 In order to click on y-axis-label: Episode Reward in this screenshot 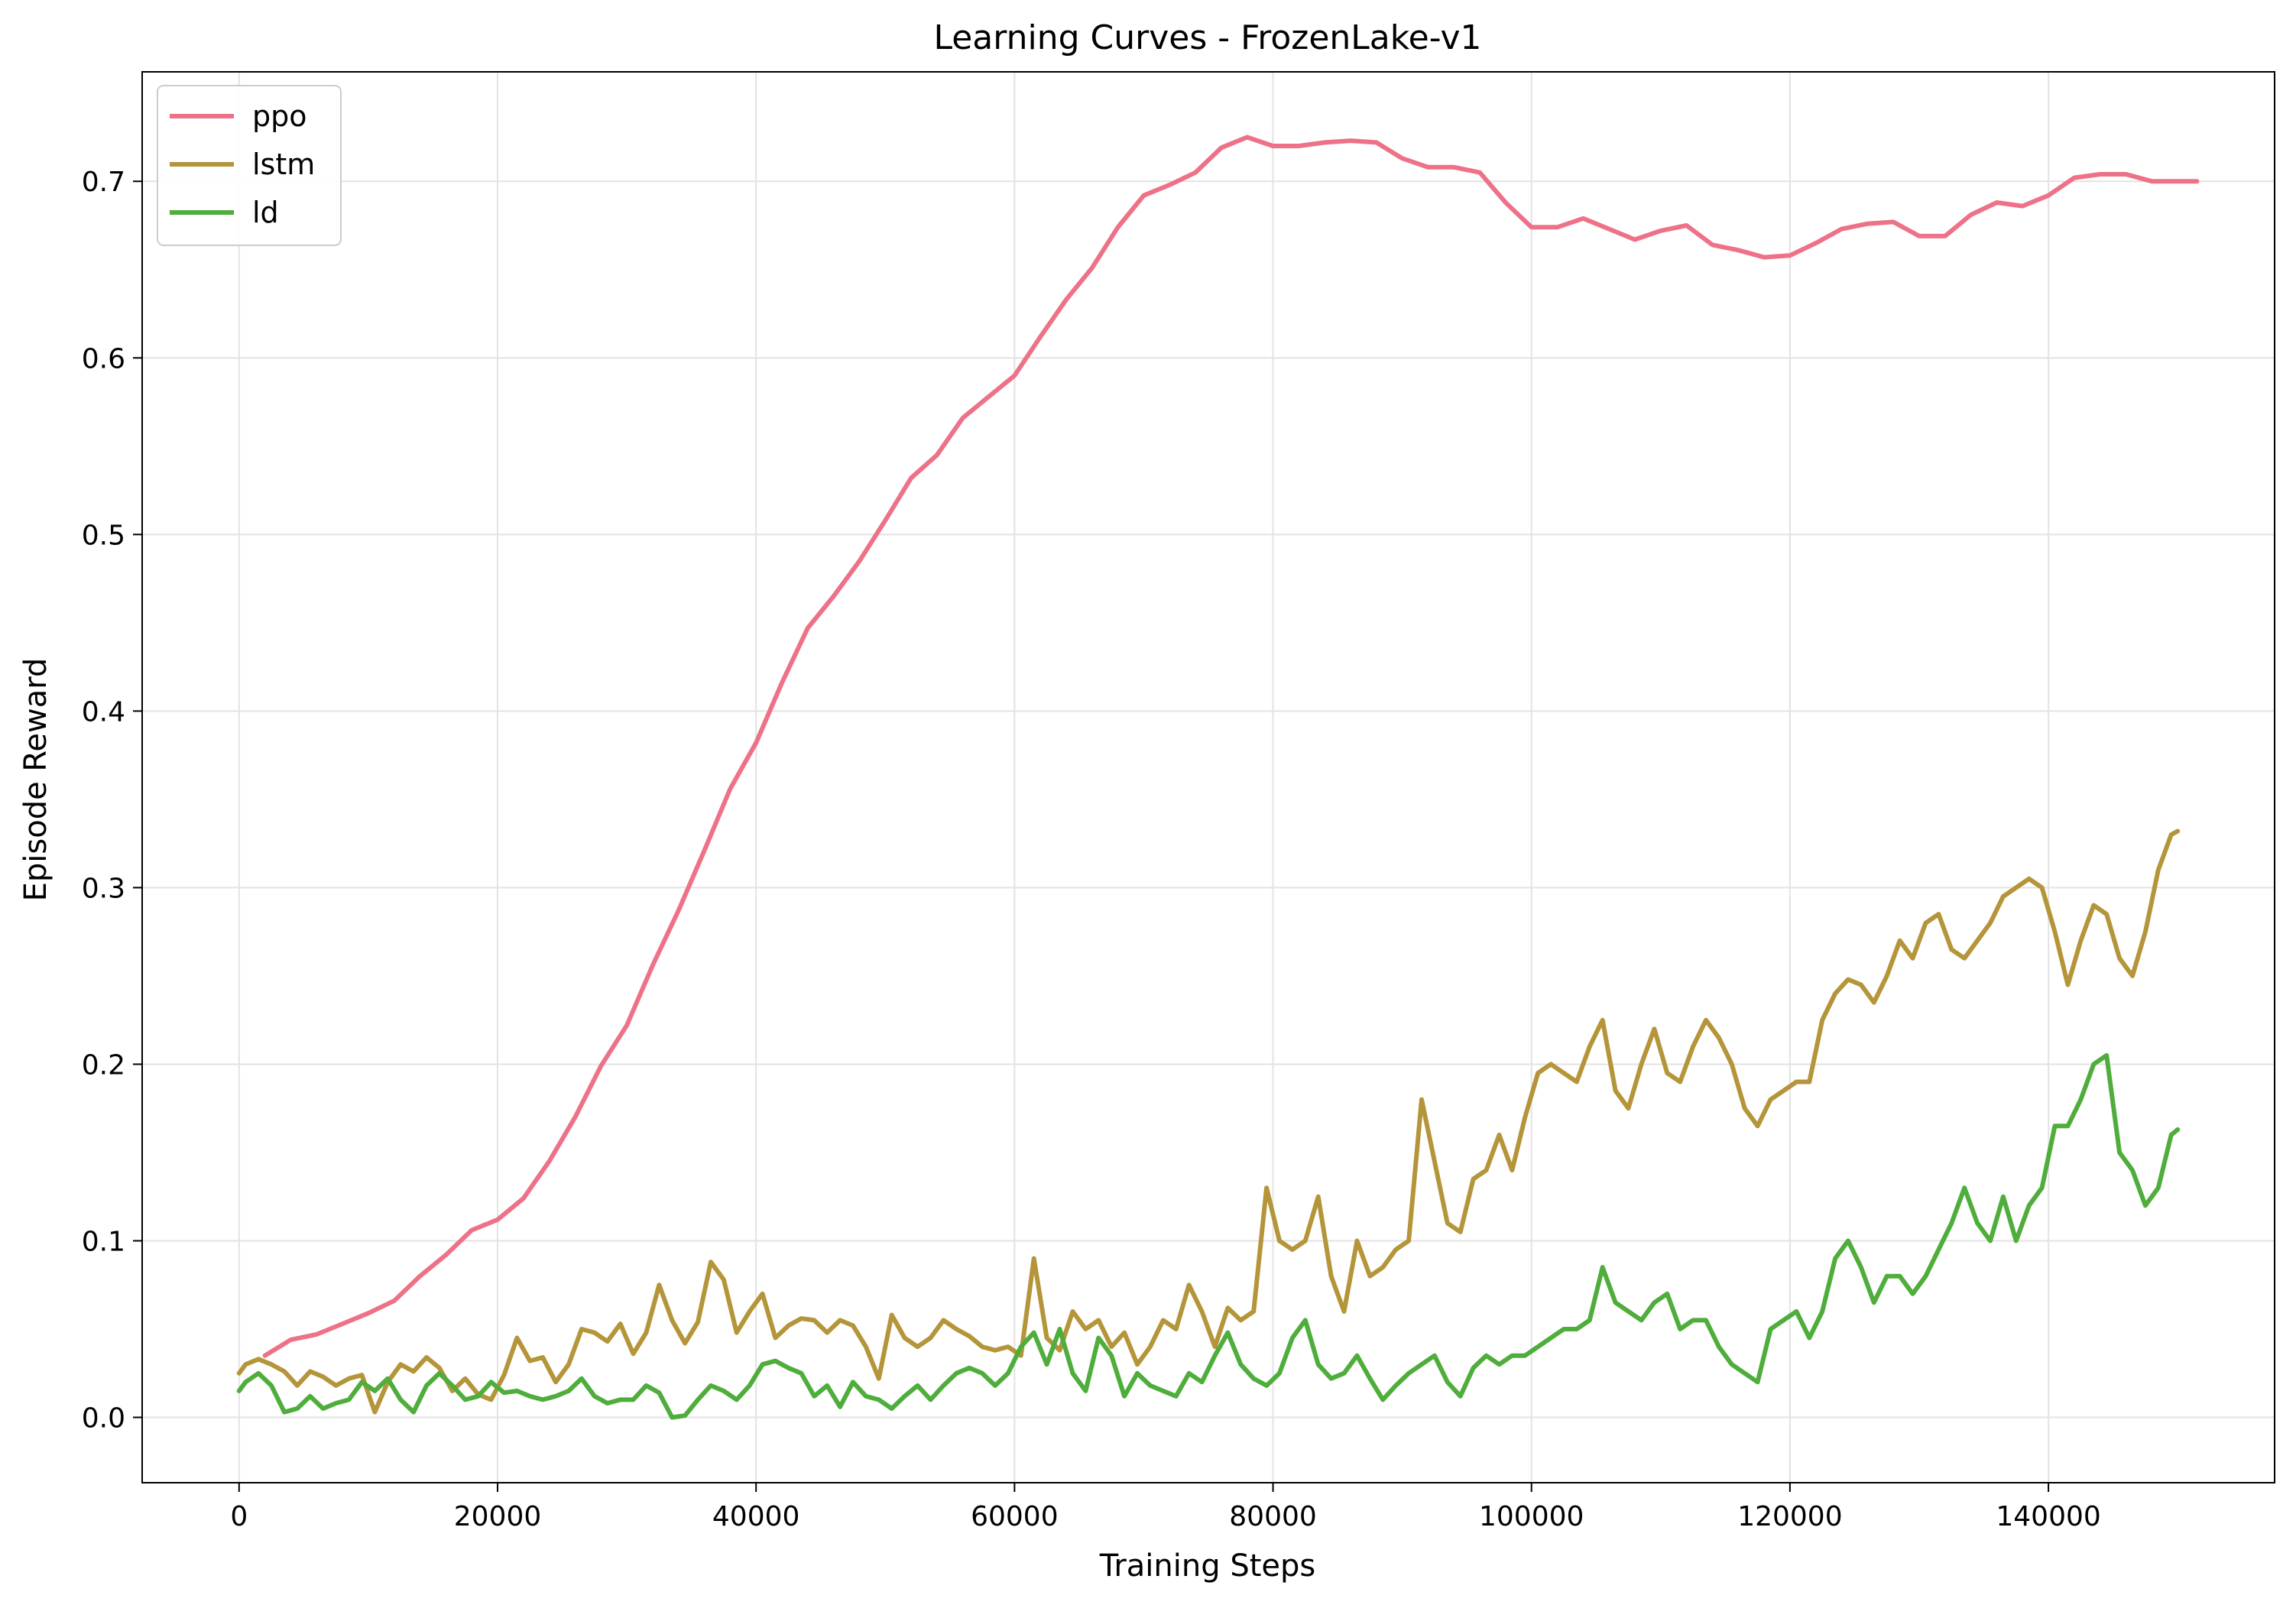, I will do `click(36, 780)`.